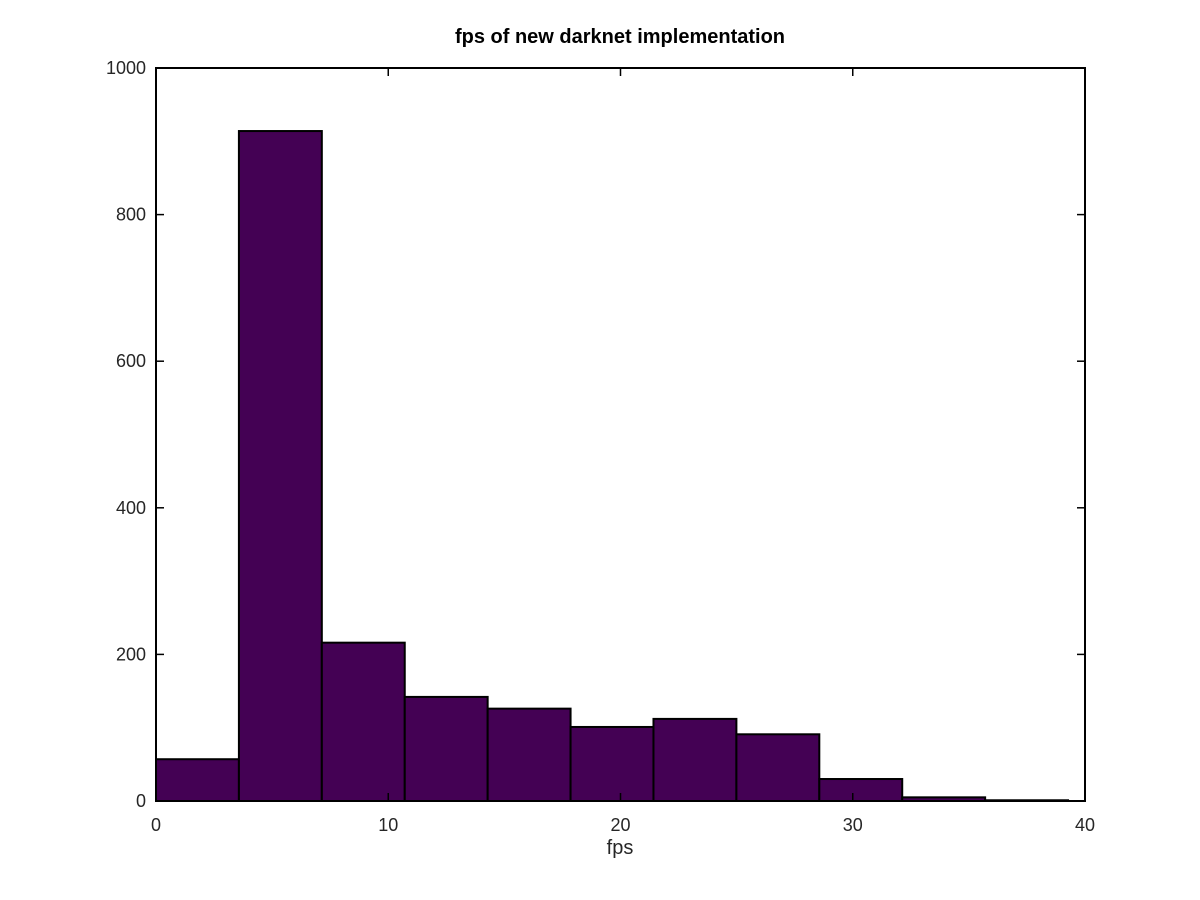 The image size is (1200, 900). Describe the element at coordinates (141, 801) in the screenshot. I see `y-tick-label-0: 0` at that location.